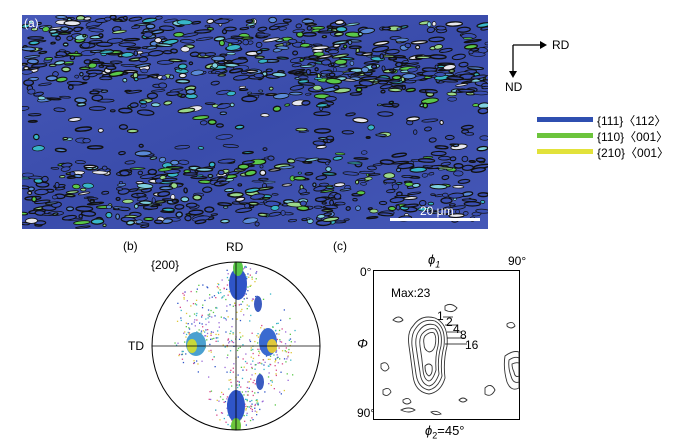  Describe the element at coordinates (437, 211) in the screenshot. I see `scale-bar-label: 20 μm` at that location.